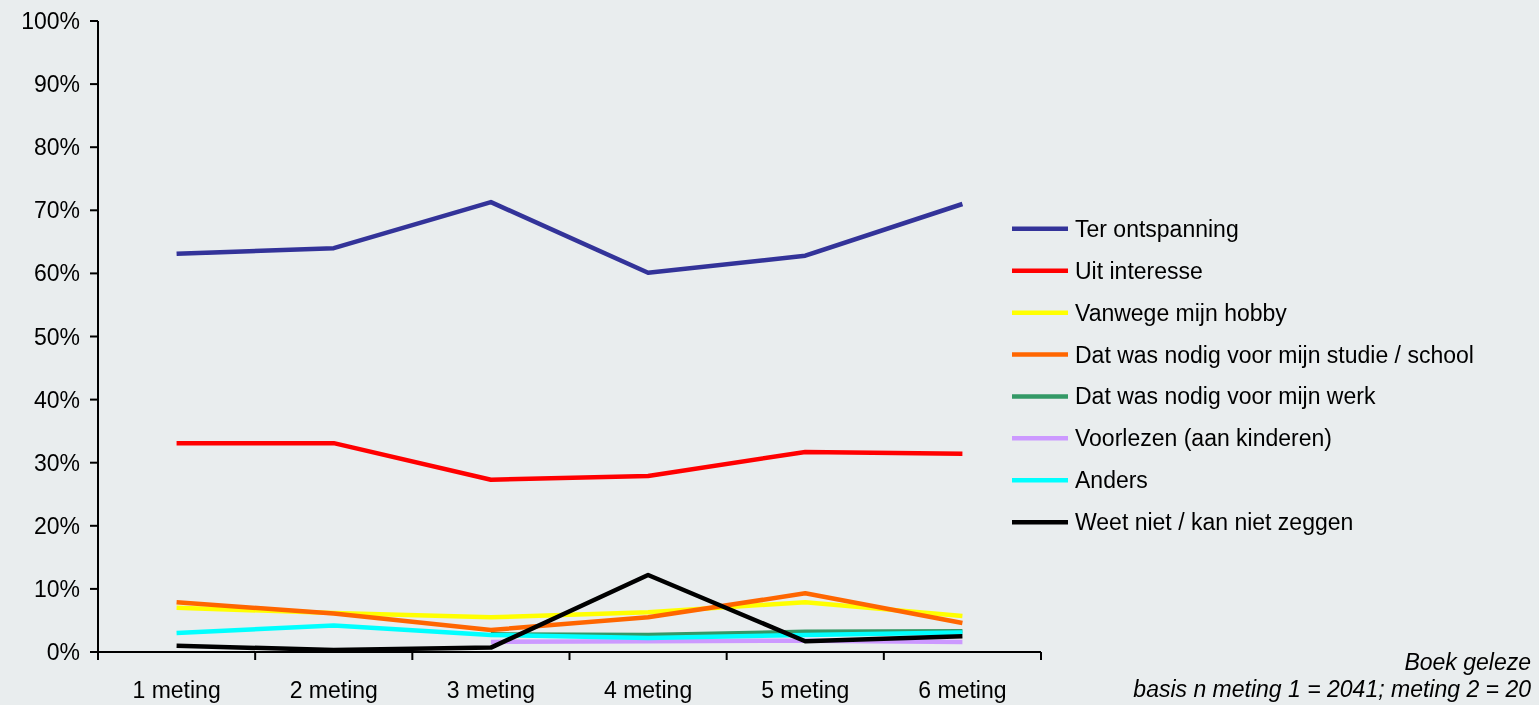 The width and height of the screenshot is (1539, 705). What do you see at coordinates (805, 690) in the screenshot?
I see `x-tick-label: 5 meting` at bounding box center [805, 690].